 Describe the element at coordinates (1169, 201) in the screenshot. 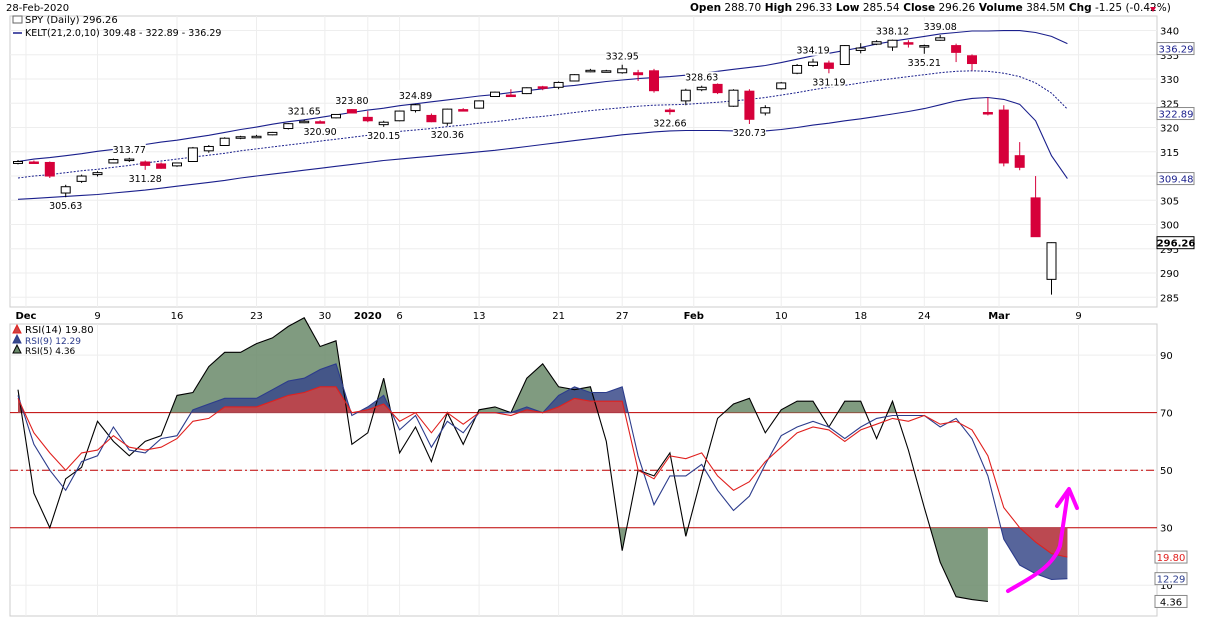

I see `price-tick-label: 305` at that location.